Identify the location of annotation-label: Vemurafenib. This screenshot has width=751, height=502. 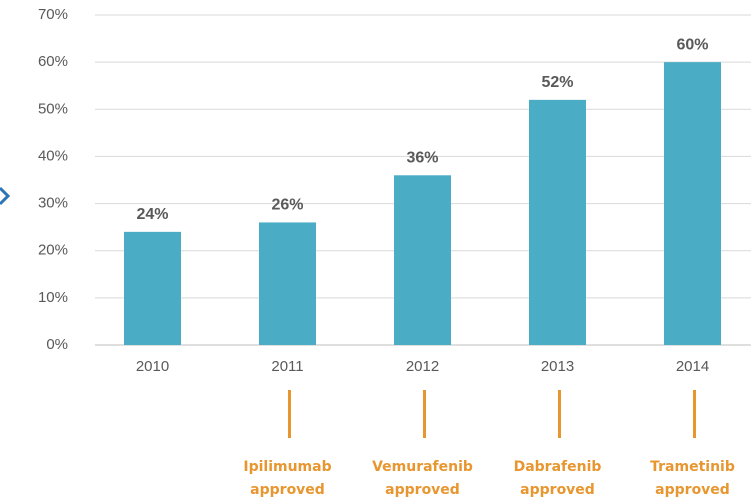
(422, 467).